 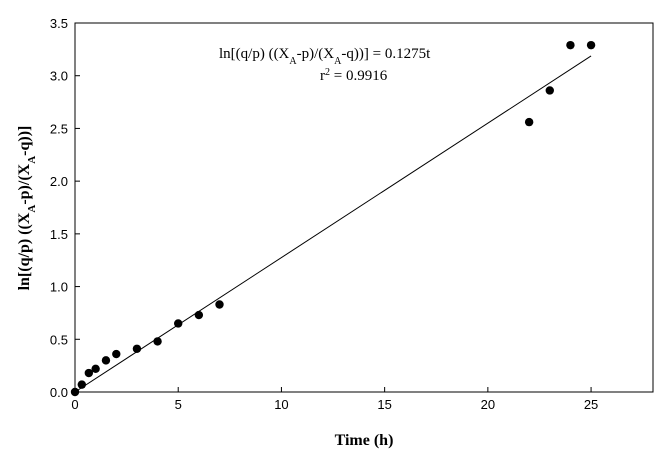 I want to click on y-tick-label: 0.0, so click(x=59, y=392).